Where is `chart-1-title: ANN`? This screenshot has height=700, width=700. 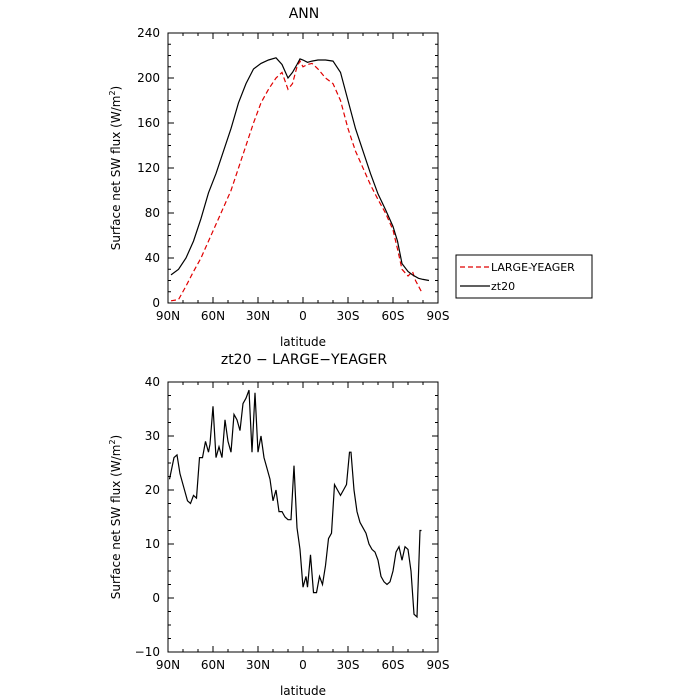
chart-1-title: ANN is located at coordinates (304, 14).